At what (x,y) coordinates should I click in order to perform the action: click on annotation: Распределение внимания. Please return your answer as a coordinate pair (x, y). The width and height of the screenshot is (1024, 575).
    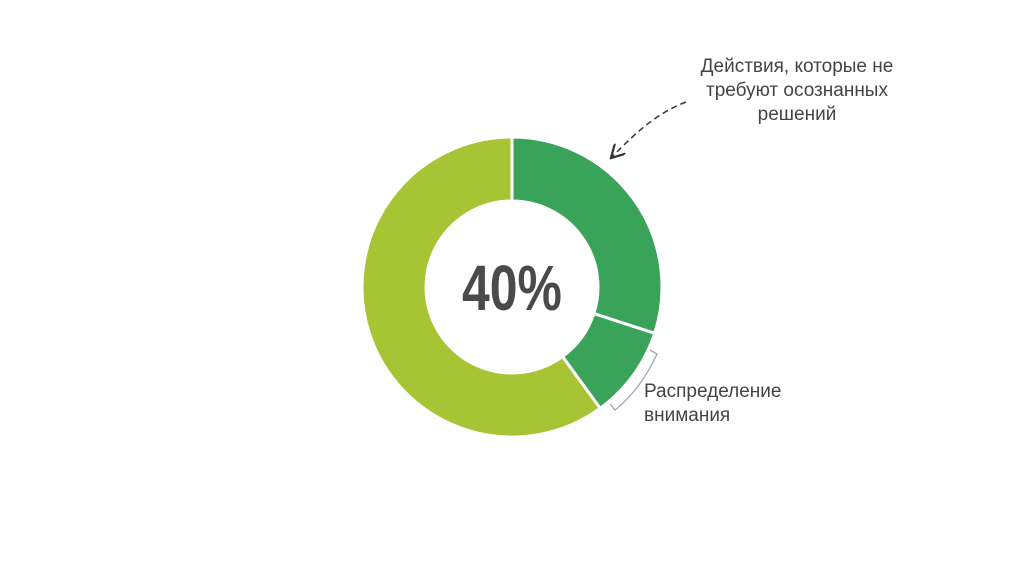
    Looking at the image, I should click on (713, 403).